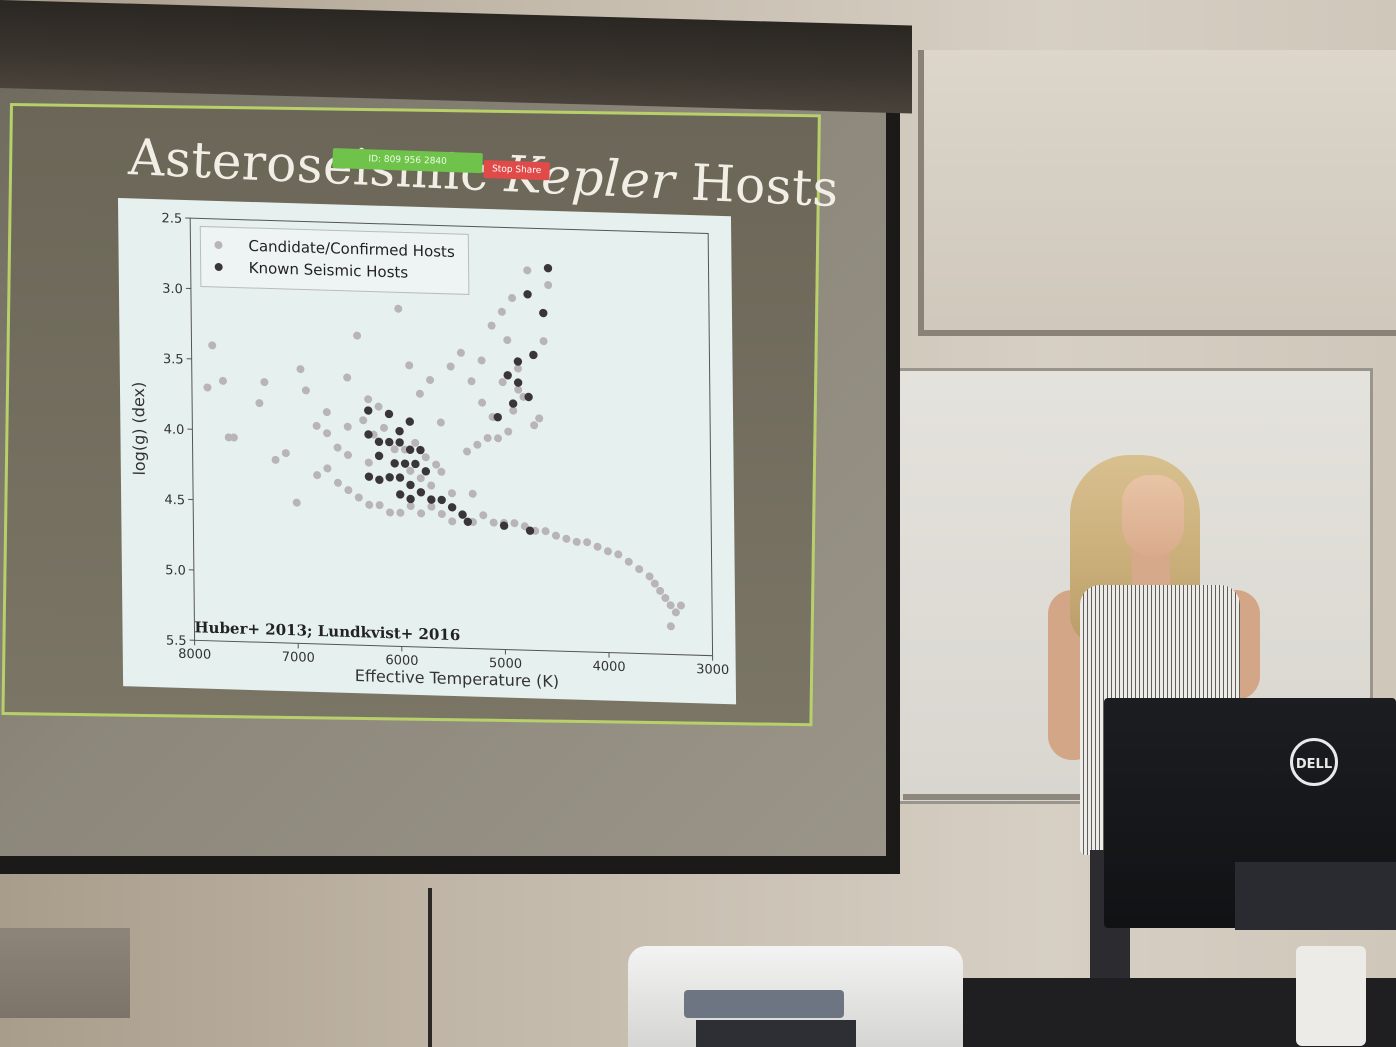  Describe the element at coordinates (334, 260) in the screenshot. I see `legend-box` at that location.